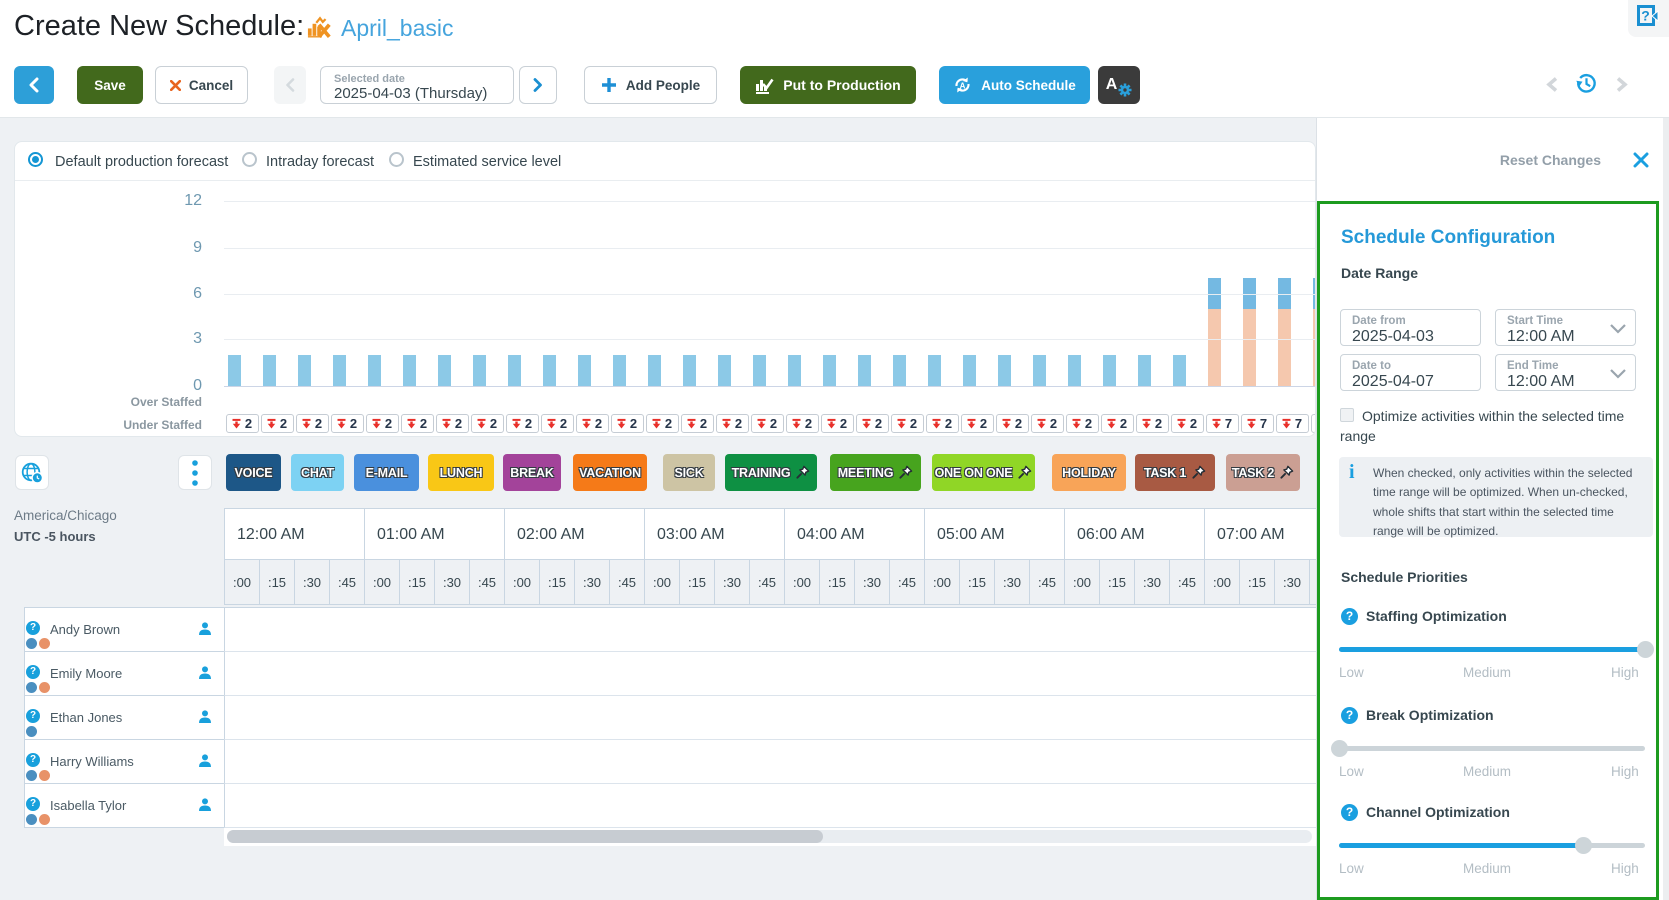 The height and width of the screenshot is (900, 1669). What do you see at coordinates (963, 85) in the screenshot?
I see `svg-text: A` at bounding box center [963, 85].